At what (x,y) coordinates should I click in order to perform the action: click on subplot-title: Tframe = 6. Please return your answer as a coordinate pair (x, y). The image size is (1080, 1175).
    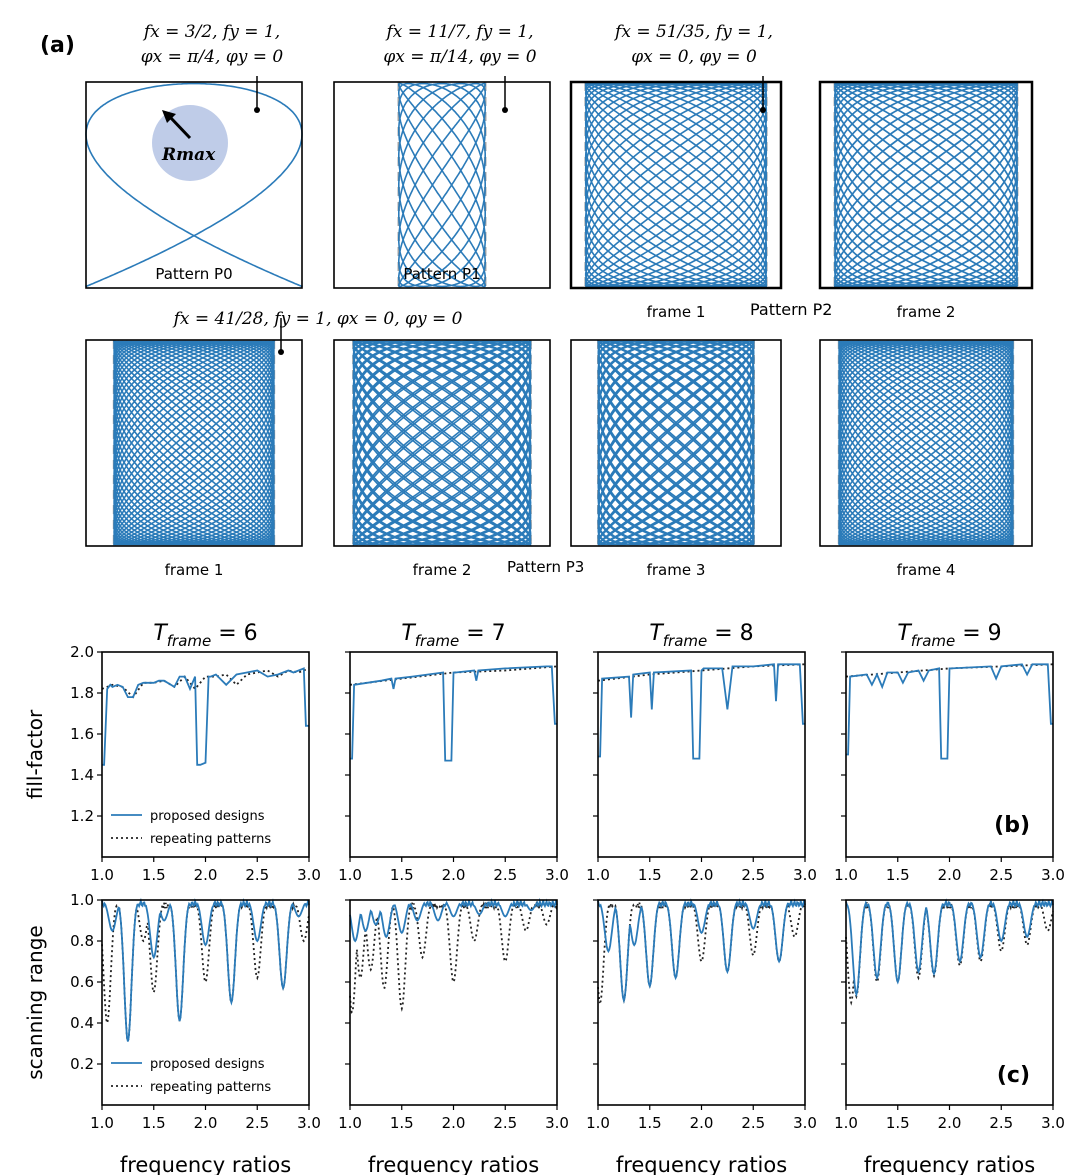
    Looking at the image, I should click on (205, 635).